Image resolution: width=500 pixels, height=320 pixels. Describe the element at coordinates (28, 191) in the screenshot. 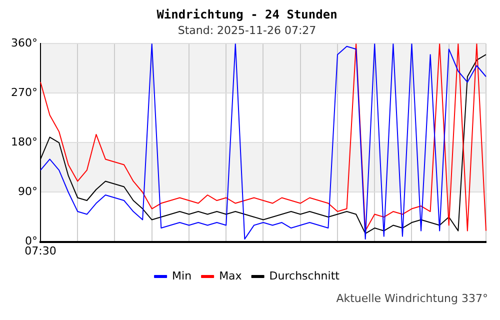

I see `y-tick-label: 90°` at that location.